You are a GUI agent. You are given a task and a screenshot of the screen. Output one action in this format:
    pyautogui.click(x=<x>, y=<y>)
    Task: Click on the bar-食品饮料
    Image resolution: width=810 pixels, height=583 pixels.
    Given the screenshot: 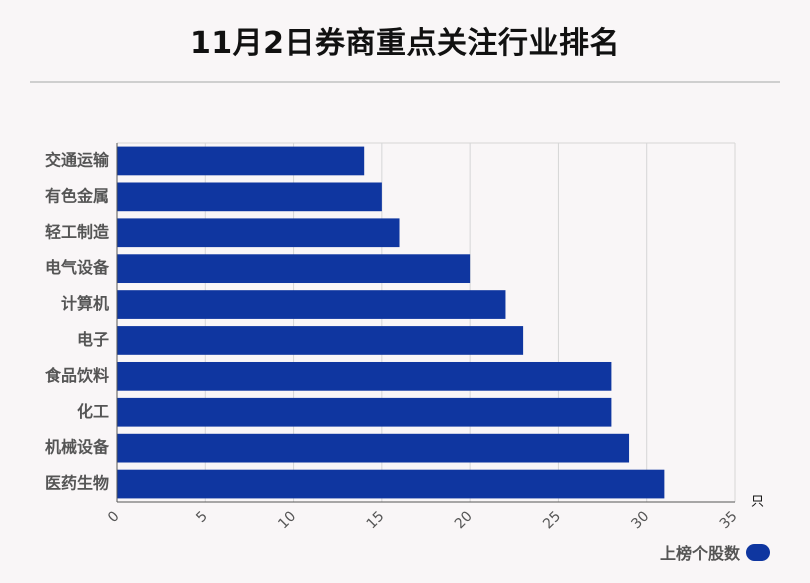 What is the action you would take?
    pyautogui.click(x=364, y=376)
    